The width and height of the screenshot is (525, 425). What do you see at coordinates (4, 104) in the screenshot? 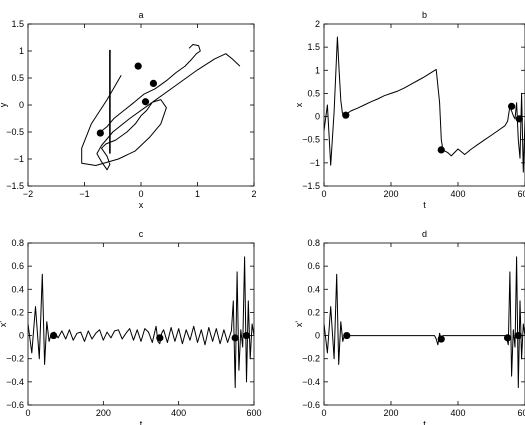
I see `y-axis-label: y` at bounding box center [4, 104].